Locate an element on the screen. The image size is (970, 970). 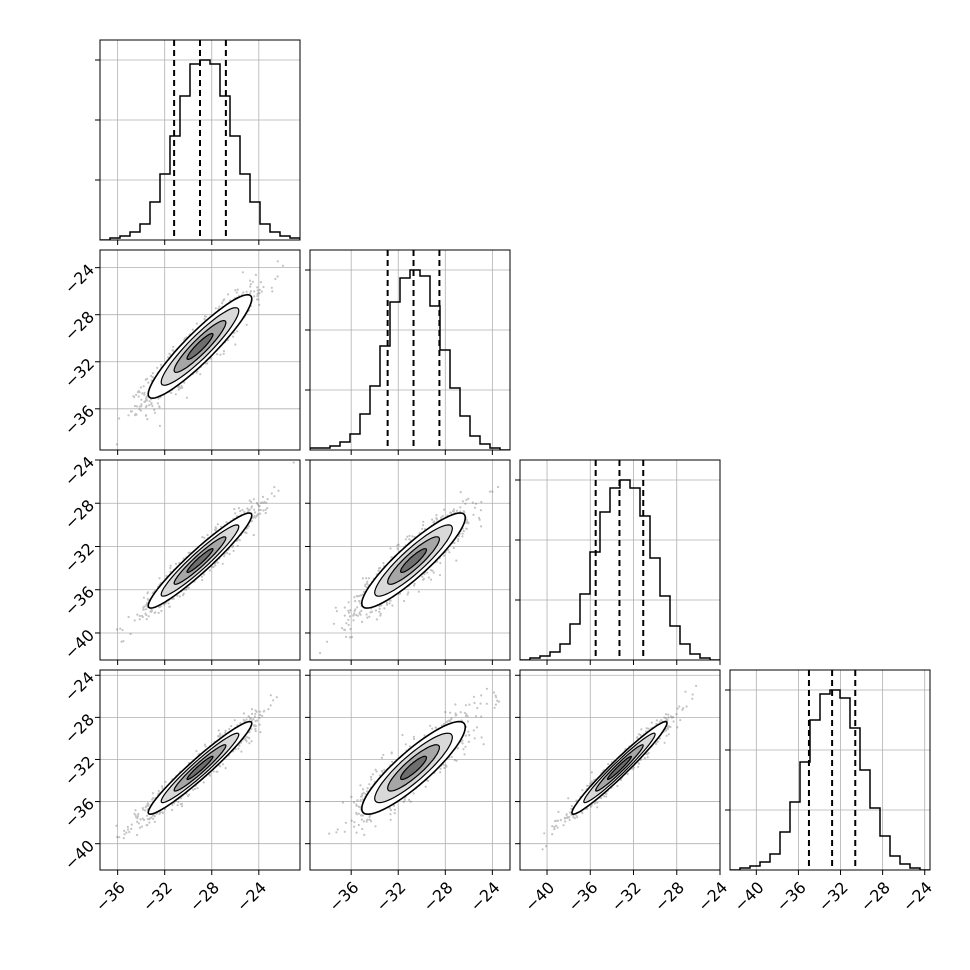
panel-3-2: −40 −36 −32 −28 −24 is located at coordinates (623, 792).